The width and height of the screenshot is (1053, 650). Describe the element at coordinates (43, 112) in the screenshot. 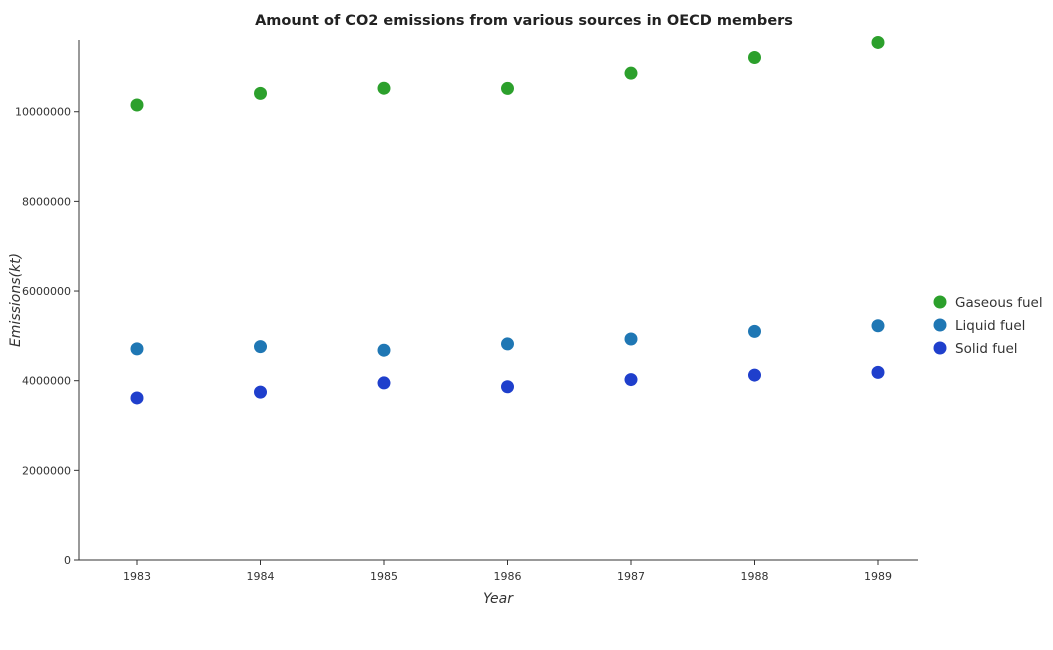

I see `y-tick-label: 10000000` at that location.